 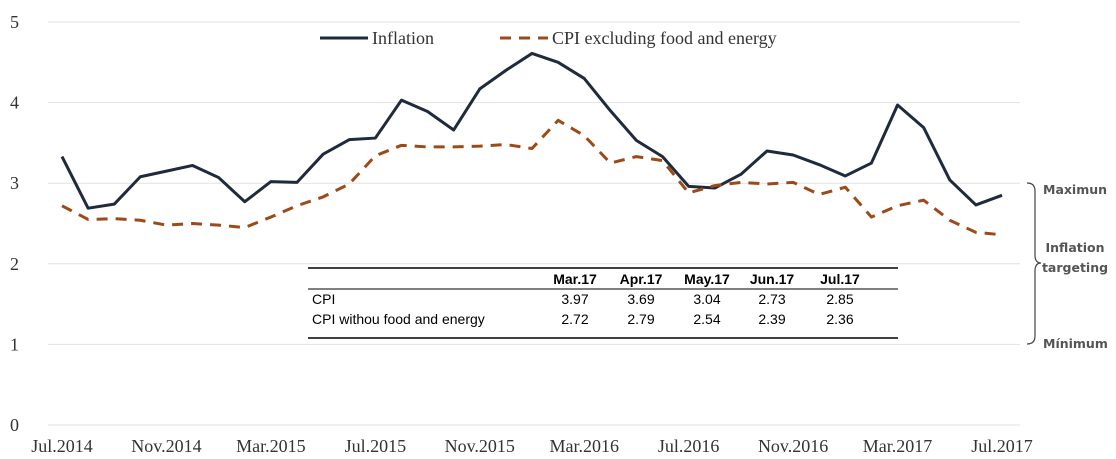 I want to click on x-tick-label: Mar.2017, so click(x=898, y=446).